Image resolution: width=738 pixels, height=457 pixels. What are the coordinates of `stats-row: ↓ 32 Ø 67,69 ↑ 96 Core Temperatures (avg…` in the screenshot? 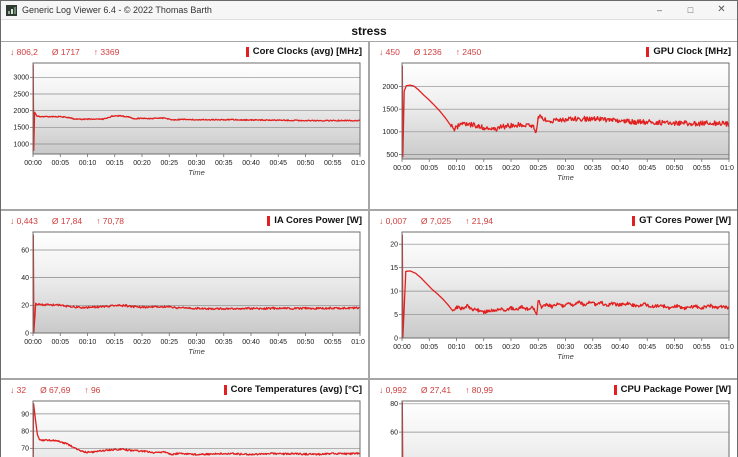 It's located at (184, 389).